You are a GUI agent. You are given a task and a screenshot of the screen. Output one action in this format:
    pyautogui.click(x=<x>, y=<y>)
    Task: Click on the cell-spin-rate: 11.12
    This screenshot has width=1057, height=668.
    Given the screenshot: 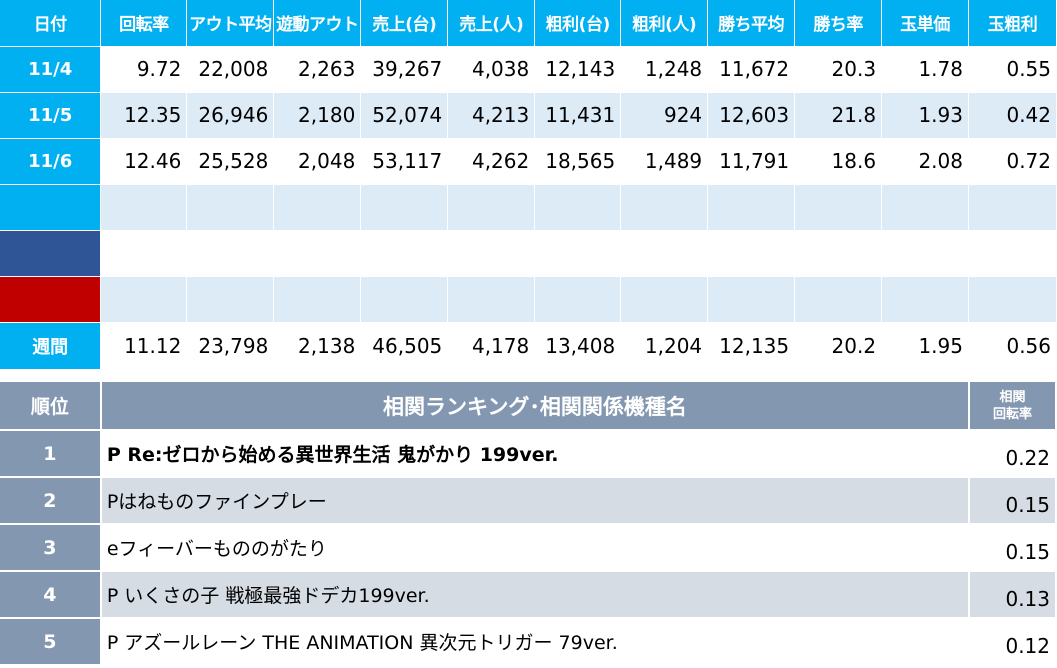 What is the action you would take?
    pyautogui.click(x=144, y=346)
    